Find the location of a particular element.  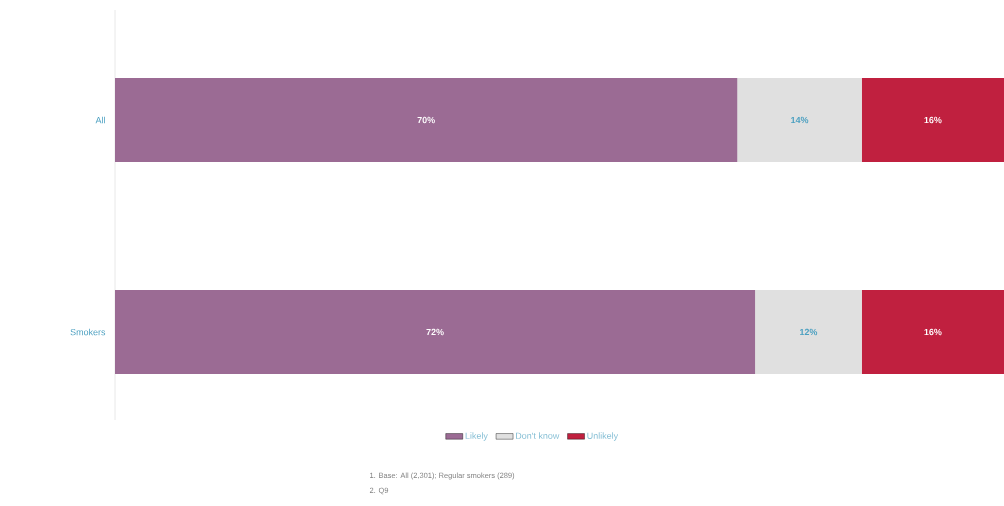

data-label: 70% is located at coordinates (426, 120).